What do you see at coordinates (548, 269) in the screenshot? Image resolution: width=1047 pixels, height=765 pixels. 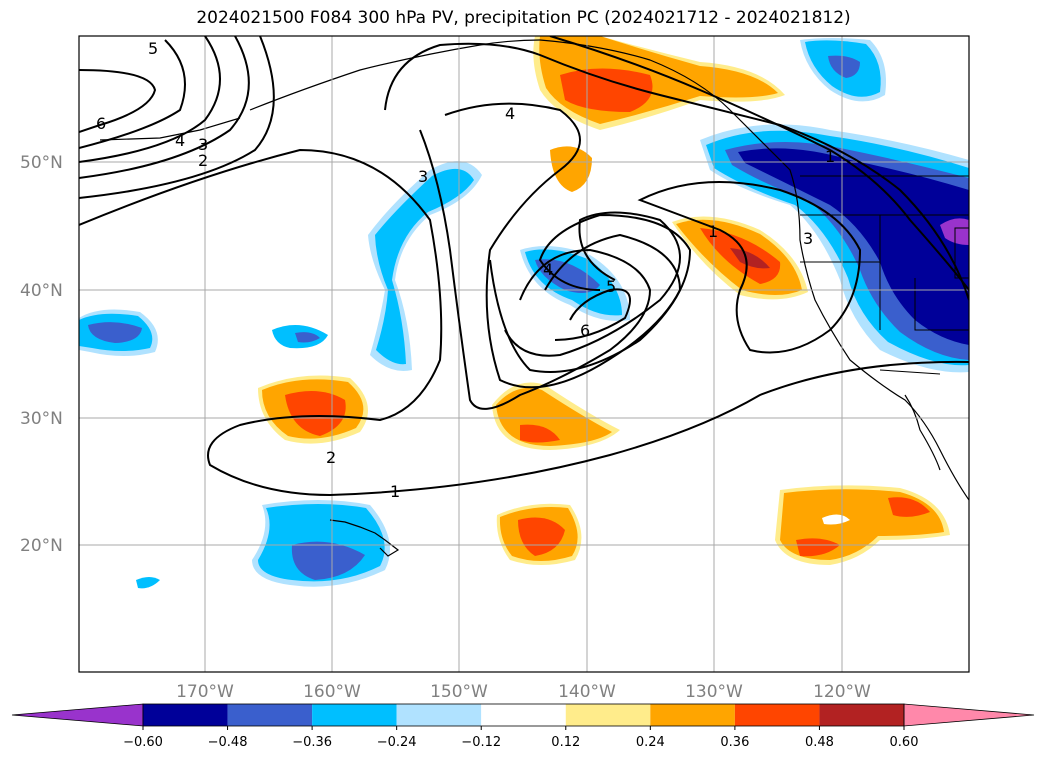 I see `contour-label-4-center: 4` at bounding box center [548, 269].